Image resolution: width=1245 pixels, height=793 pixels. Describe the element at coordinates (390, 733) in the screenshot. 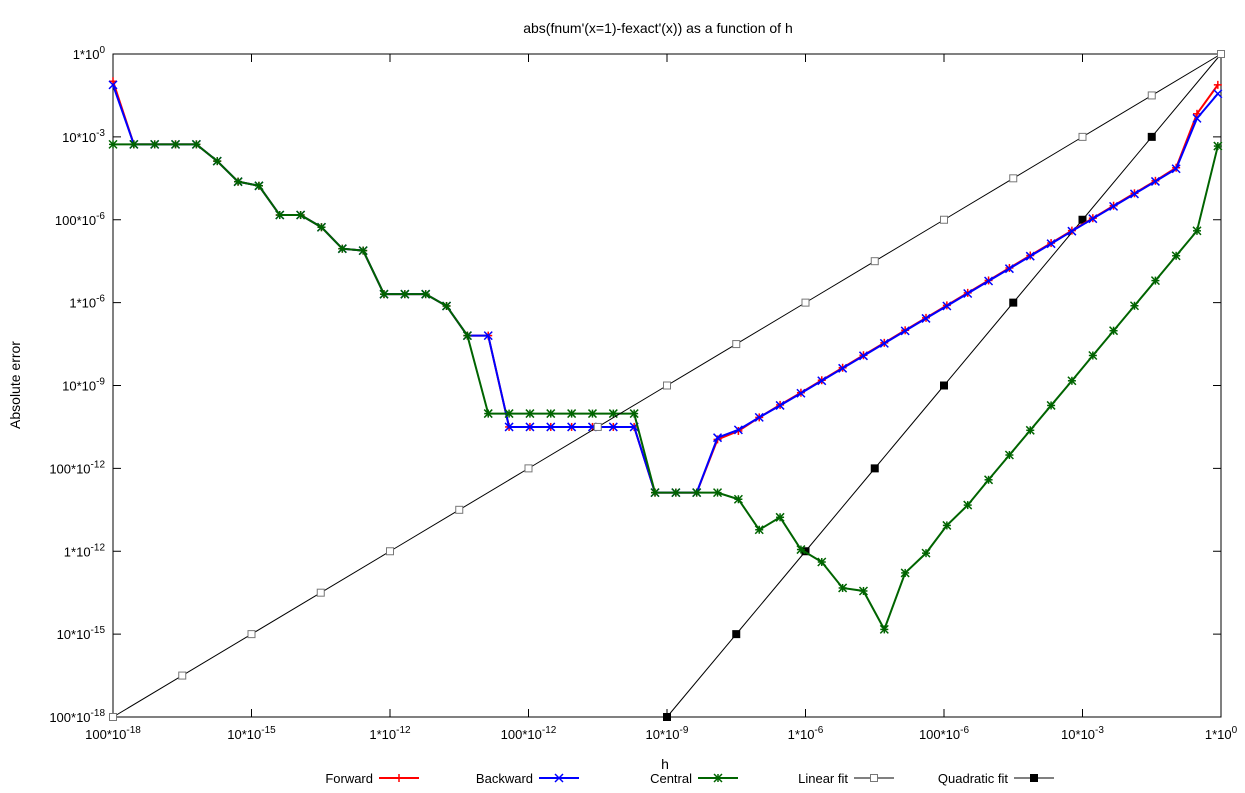

I see `x-tick-label: 1*10-12` at that location.